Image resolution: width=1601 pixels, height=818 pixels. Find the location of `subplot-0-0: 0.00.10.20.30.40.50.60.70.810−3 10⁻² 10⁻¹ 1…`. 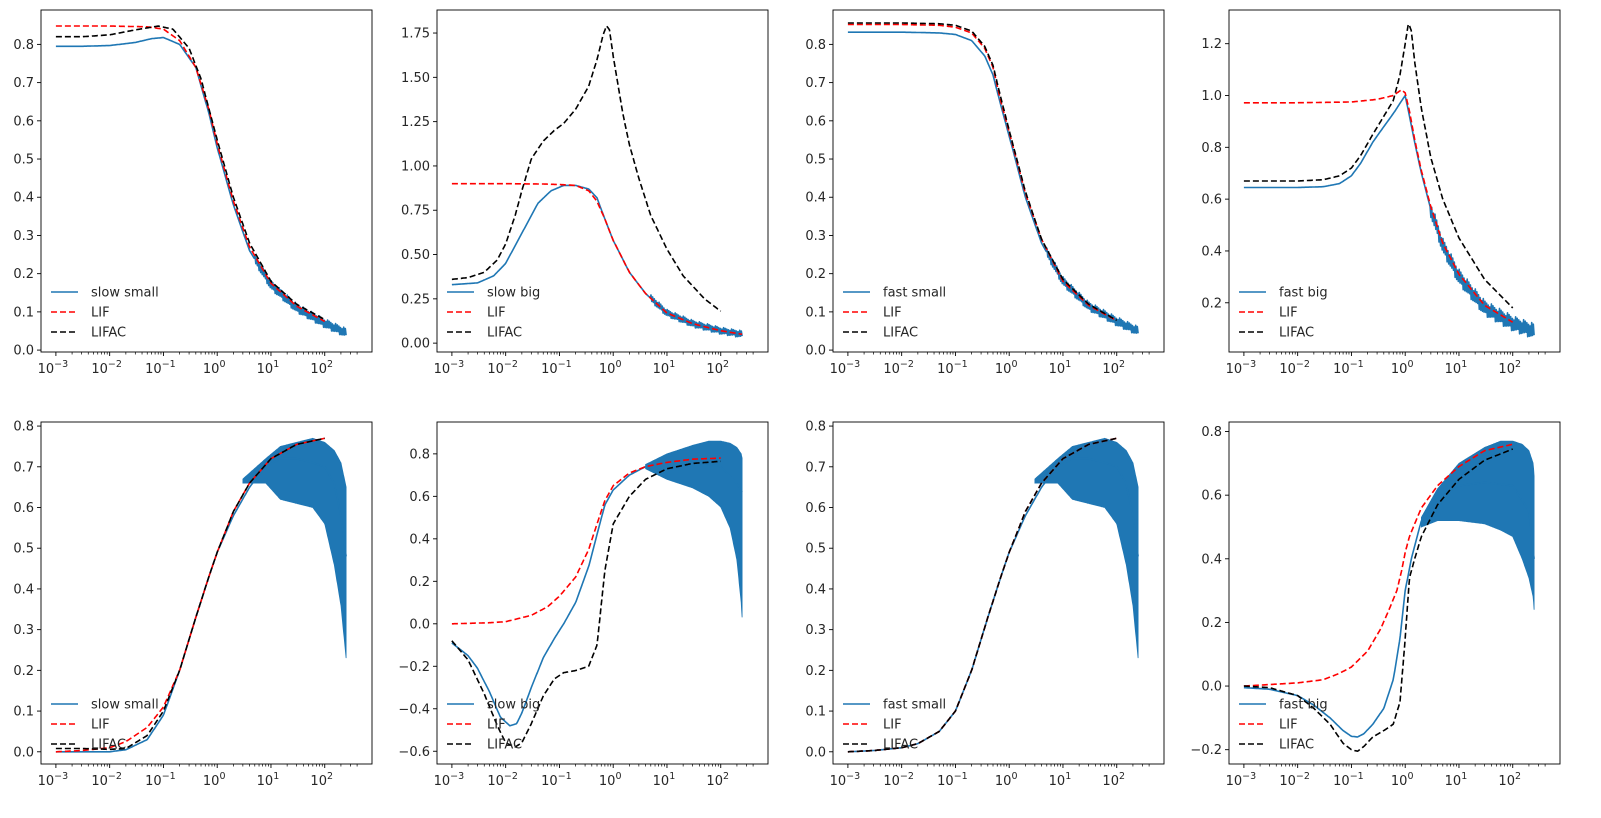

subplot-0-0: 0.00.10.20.30.40.50.60.70.810−3 10⁻² 10⁻¹ 1… is located at coordinates (193, 193).